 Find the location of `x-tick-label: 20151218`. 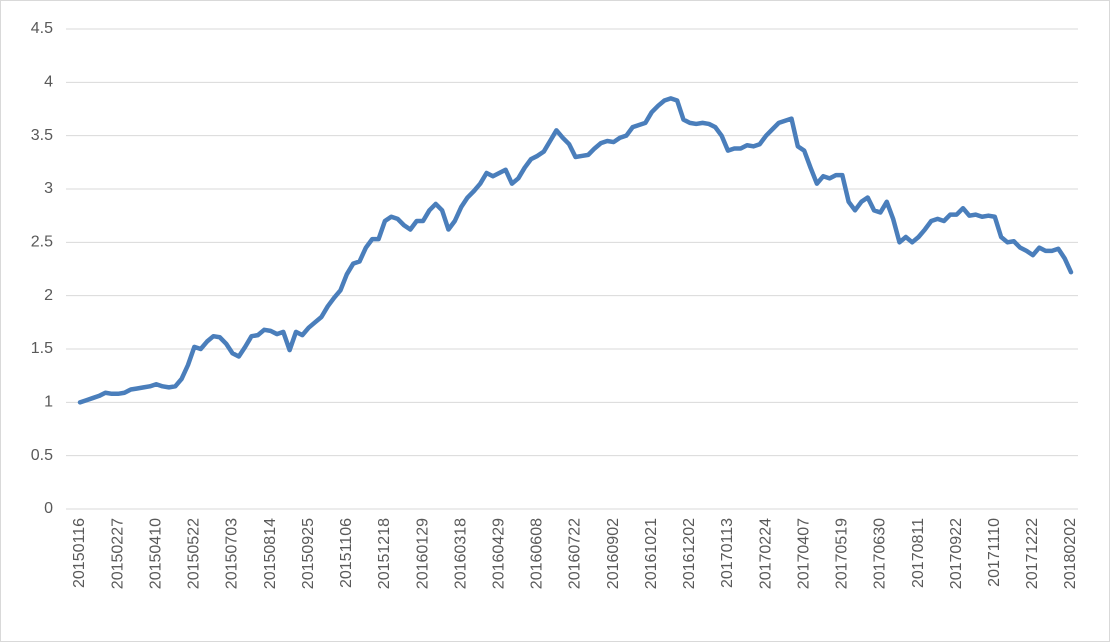

x-tick-label: 20151218 is located at coordinates (384, 553).